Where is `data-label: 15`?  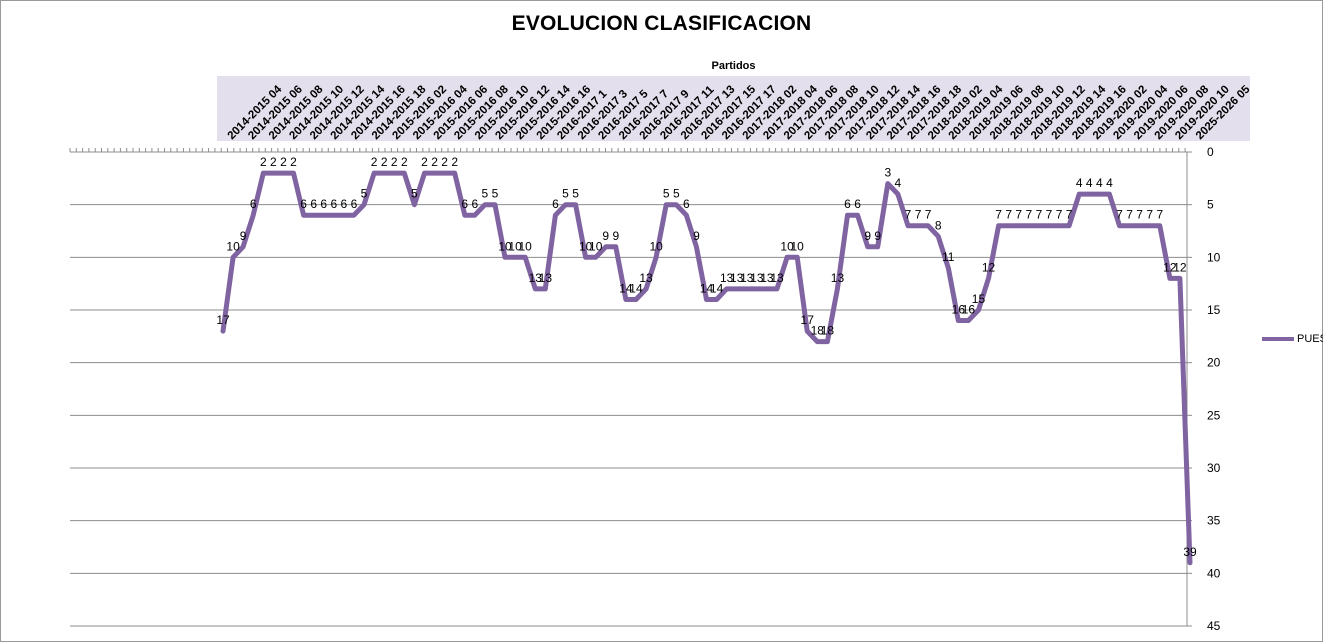
data-label: 15 is located at coordinates (979, 299).